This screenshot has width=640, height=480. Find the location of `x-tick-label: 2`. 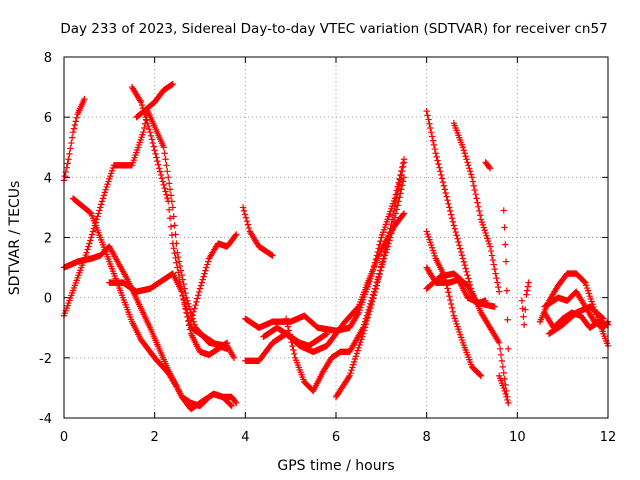

x-tick-label: 2 is located at coordinates (155, 437).